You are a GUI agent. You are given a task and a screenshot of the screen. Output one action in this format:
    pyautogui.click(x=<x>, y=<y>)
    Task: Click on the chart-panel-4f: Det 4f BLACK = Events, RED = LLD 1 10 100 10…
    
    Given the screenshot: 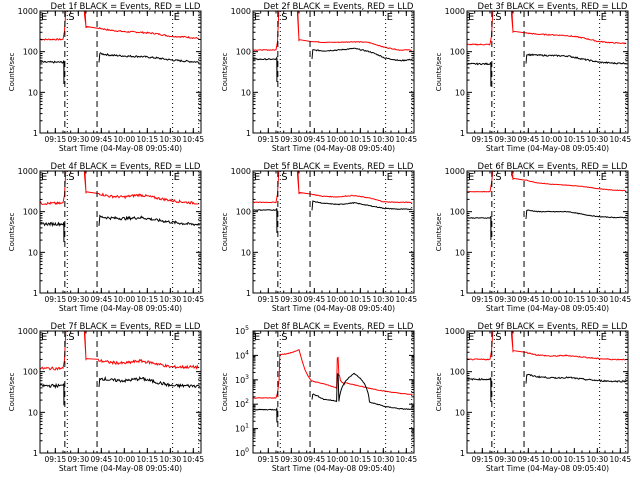 What is the action you would take?
    pyautogui.click(x=106, y=237)
    